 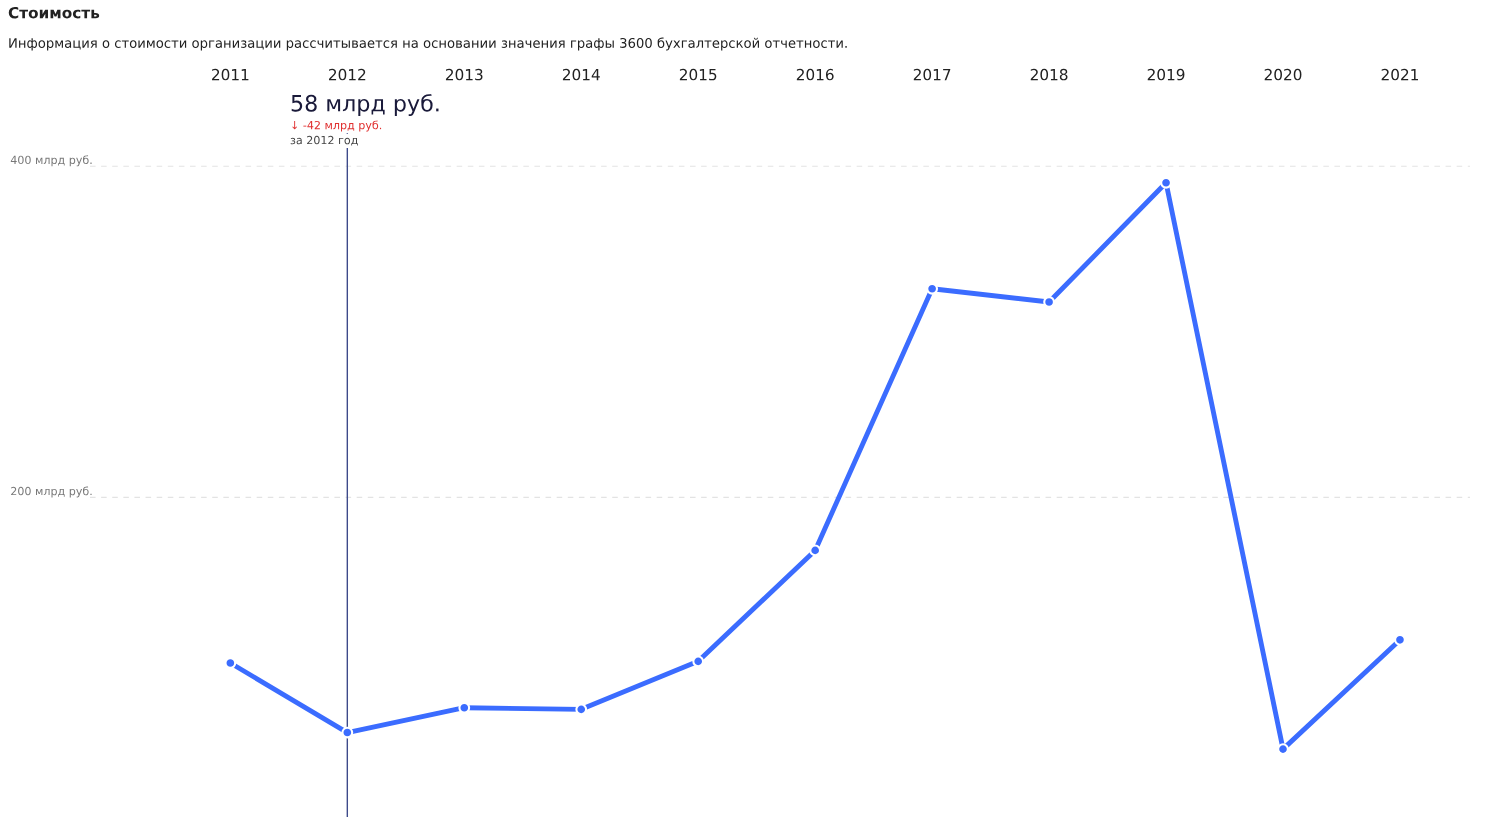 I want to click on chart-subtitle: Информация о стоимости организации рассчитывается на основании значения графы 3600 бухгалтерской отчетности., so click(x=428, y=44).